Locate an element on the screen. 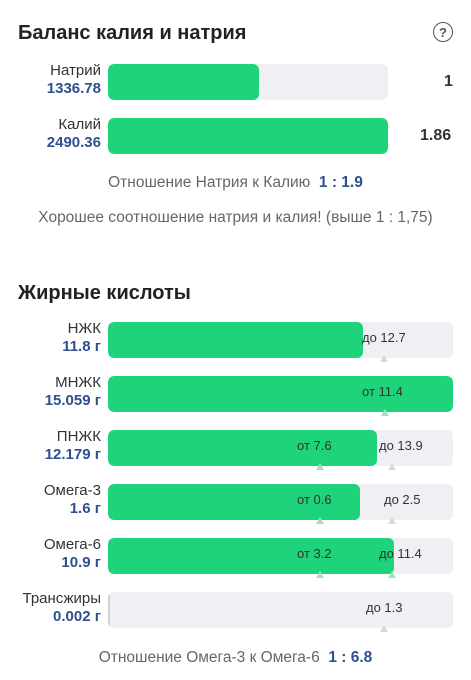 Image resolution: width=471 pixels, height=680 pixels. sodium-label: Натрий is located at coordinates (75, 70).